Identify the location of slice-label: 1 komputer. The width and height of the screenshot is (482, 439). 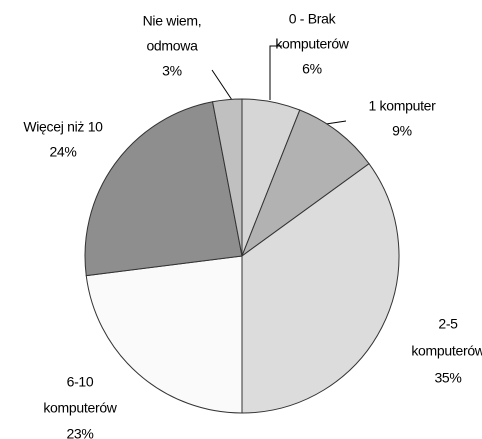
(402, 106).